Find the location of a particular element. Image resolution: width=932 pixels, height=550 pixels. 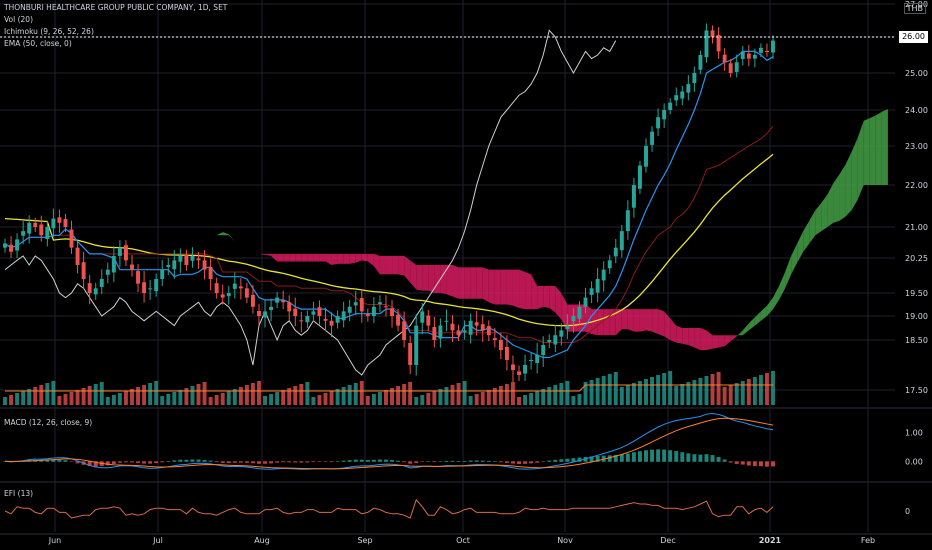

macd-signal-line is located at coordinates (389, 443).